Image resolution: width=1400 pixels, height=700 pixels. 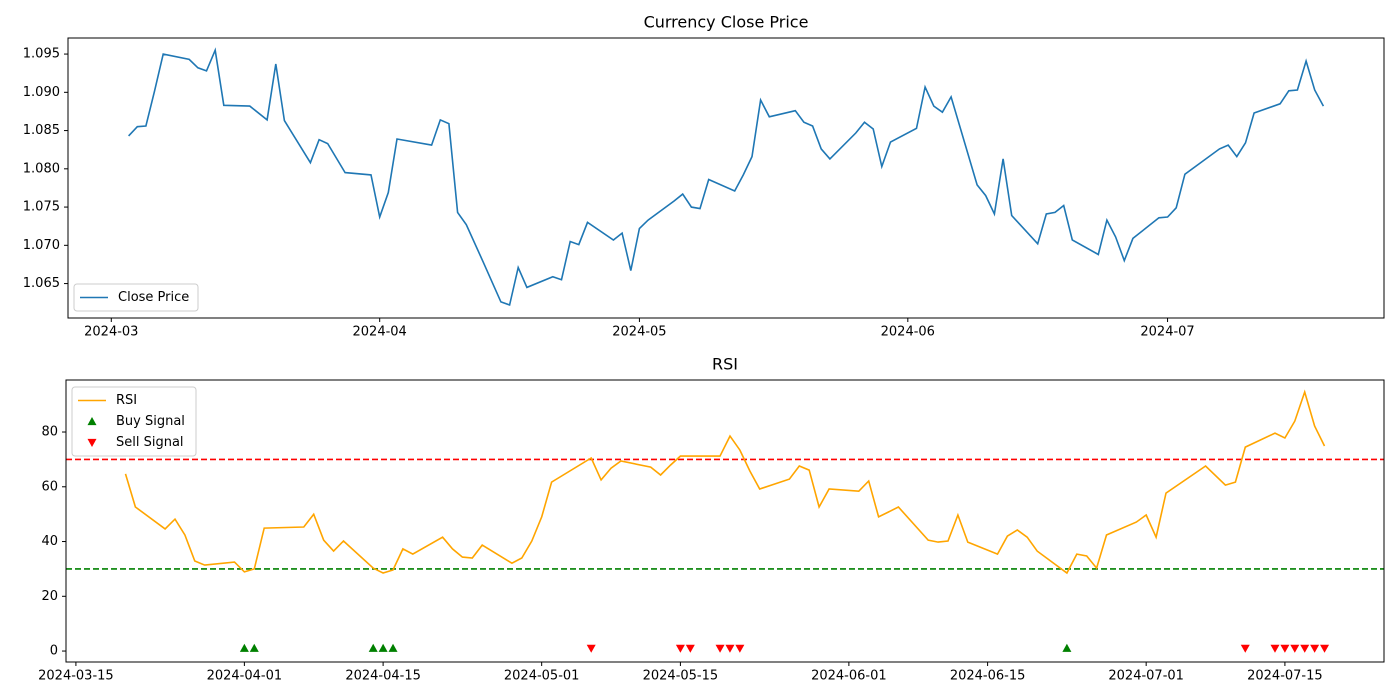 I want to click on x-tick-label: 2024-06-01, so click(x=849, y=676).